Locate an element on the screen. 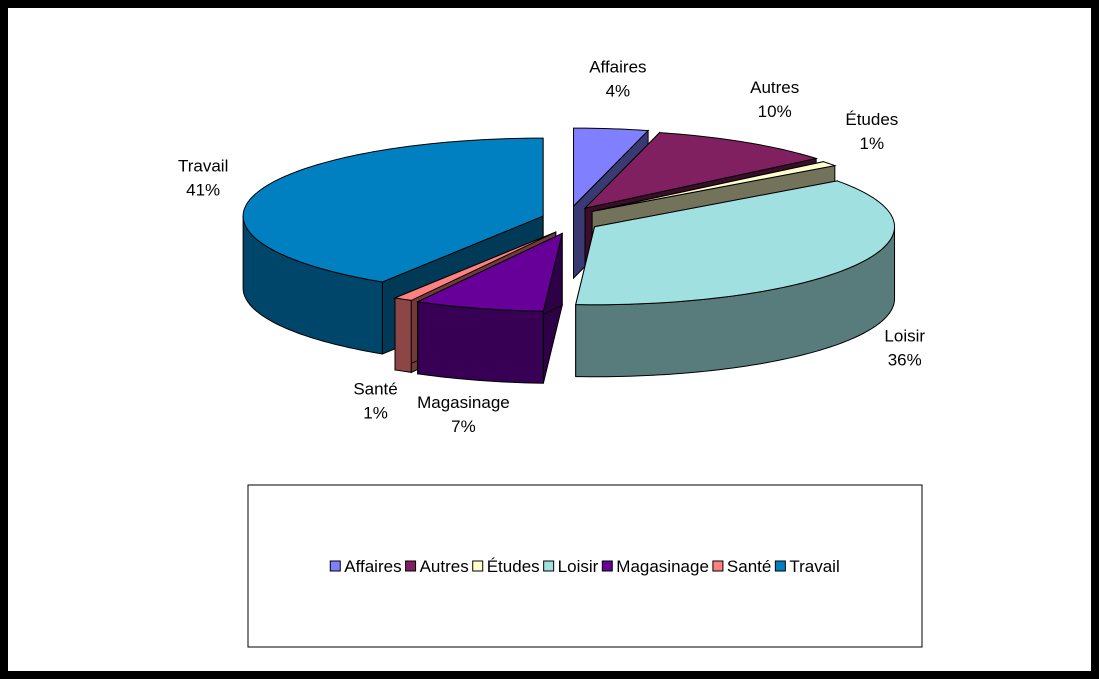 This screenshot has width=1099, height=679. legend-item: Santé is located at coordinates (741, 566).